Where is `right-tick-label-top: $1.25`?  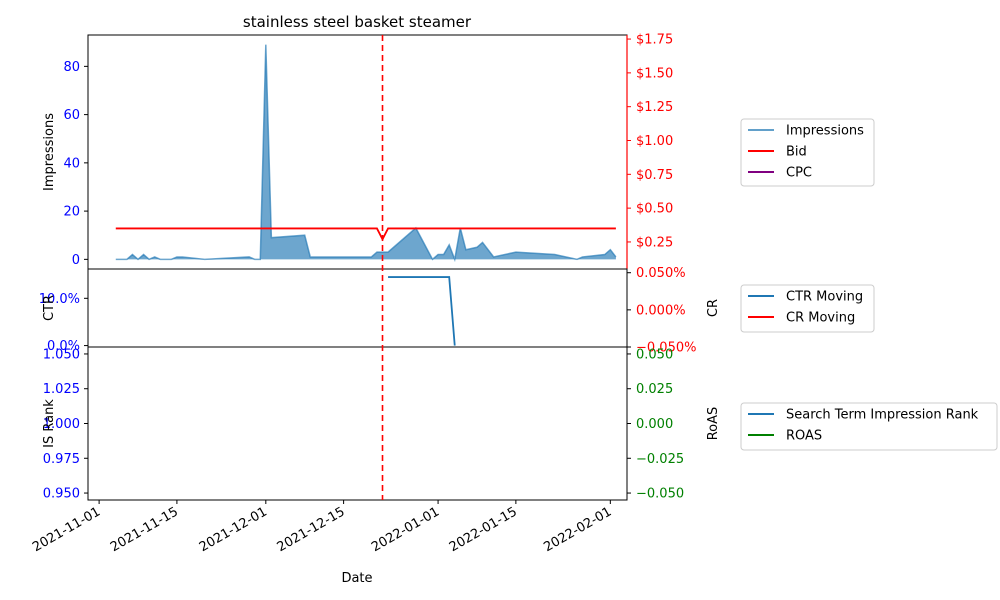 right-tick-label-top: $1.25 is located at coordinates (654, 107).